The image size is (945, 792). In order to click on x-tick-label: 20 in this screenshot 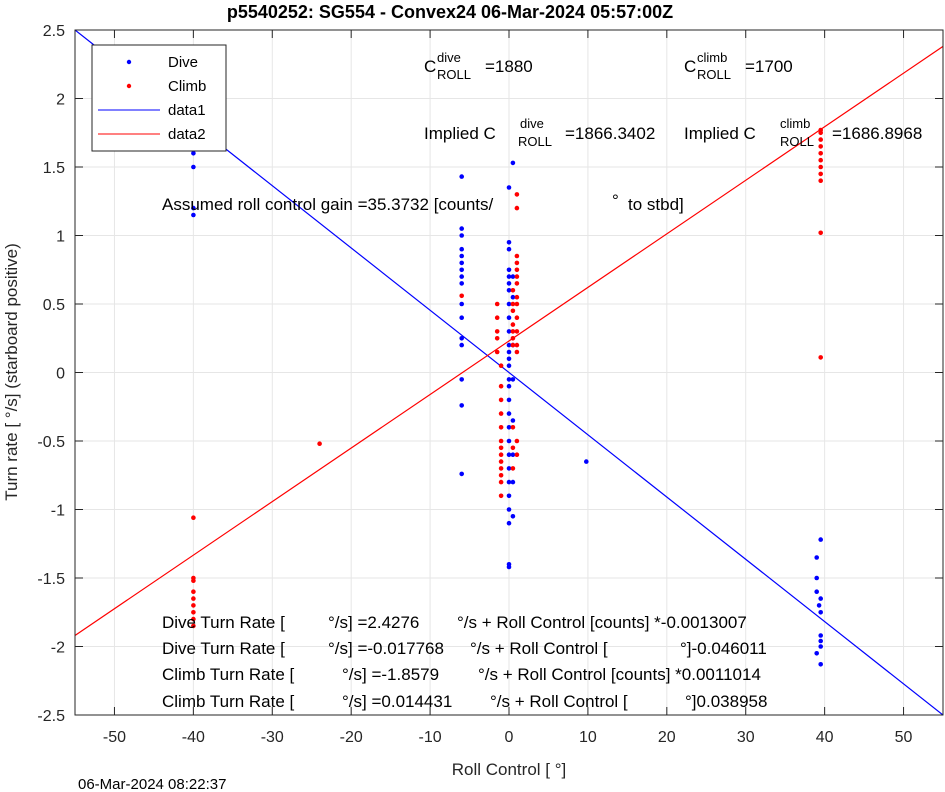, I will do `click(667, 737)`.